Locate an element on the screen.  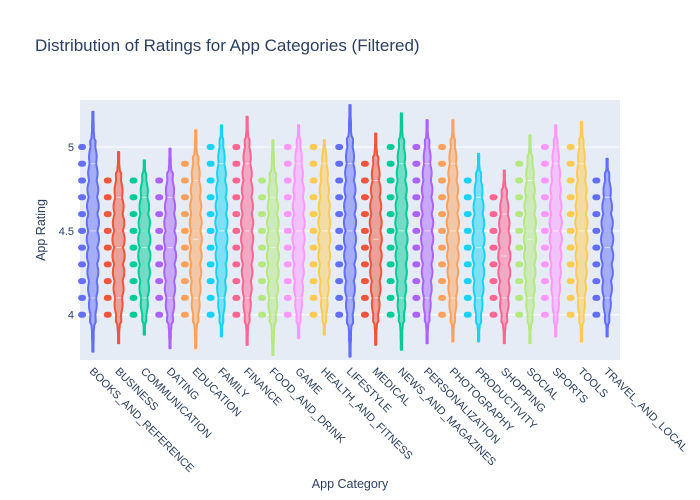
violin-game is located at coordinates (294, 232).